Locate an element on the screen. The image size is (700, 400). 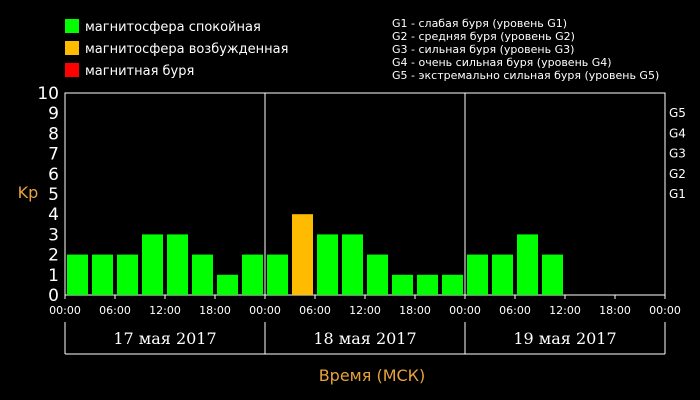
g-level-label: G1 is located at coordinates (677, 194).